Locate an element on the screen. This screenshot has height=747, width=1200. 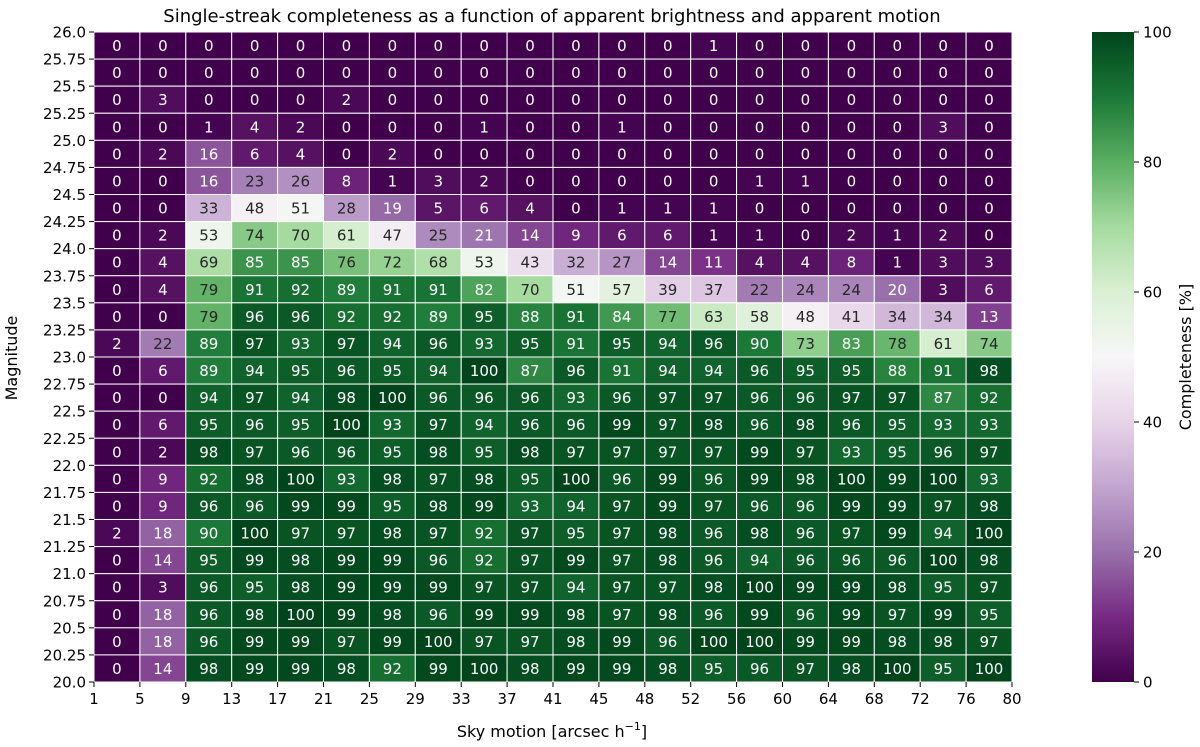
y-tick-label: 23.0 is located at coordinates (69, 358).